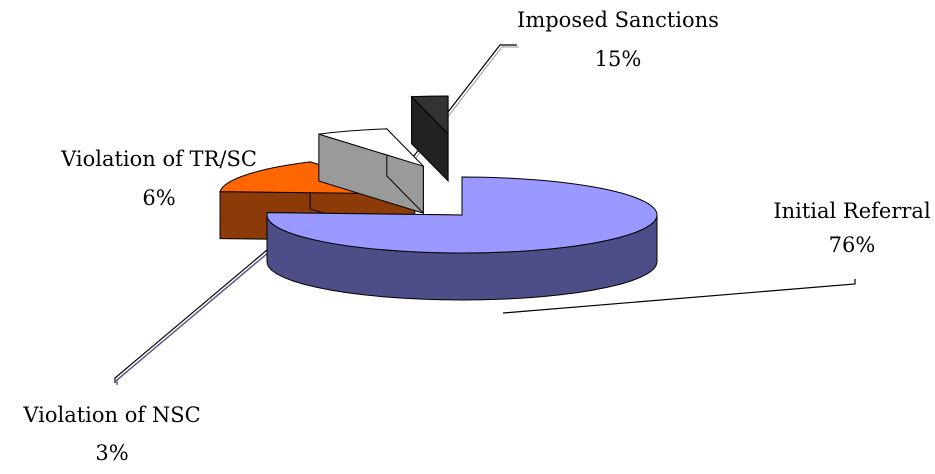 This screenshot has height=474, width=935. I want to click on leader-line-violation-nsc, so click(210, 300).